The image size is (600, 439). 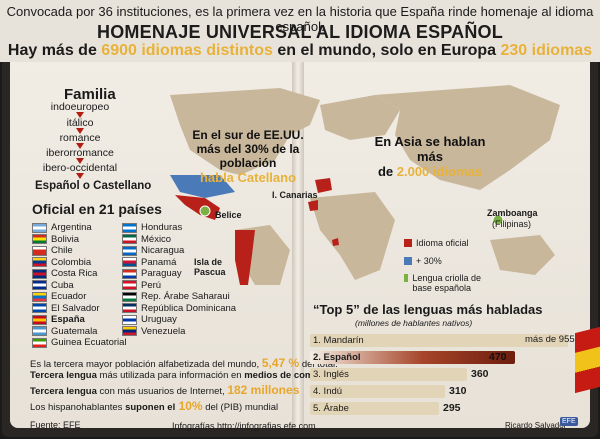 I want to click on usa-note-line1: En el sur de EE.UU., so click(x=248, y=135).